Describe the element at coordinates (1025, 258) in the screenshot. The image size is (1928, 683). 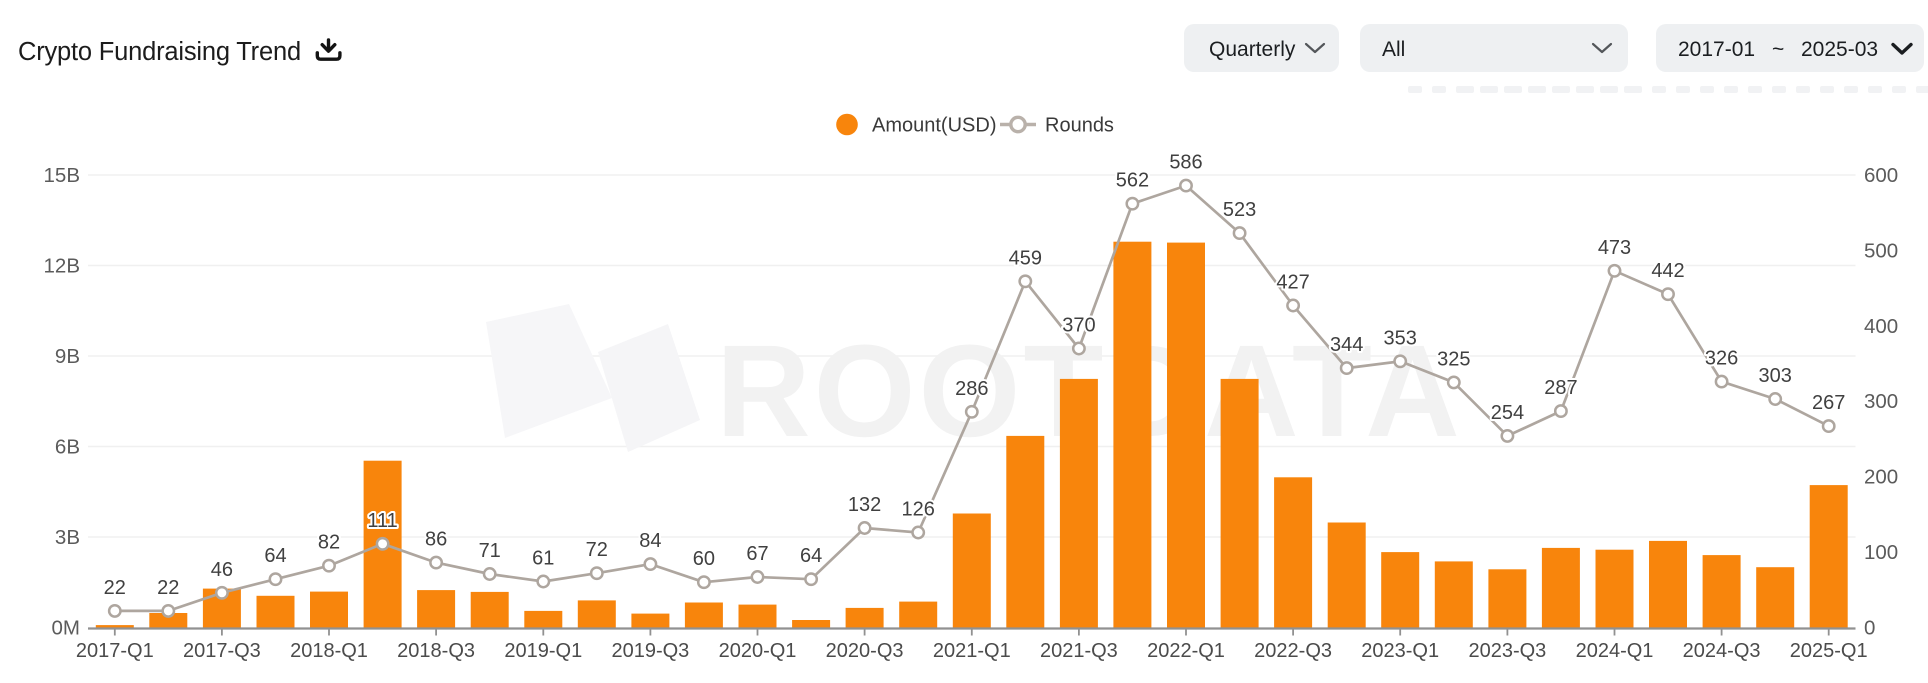
I see `svg-text: 459` at that location.